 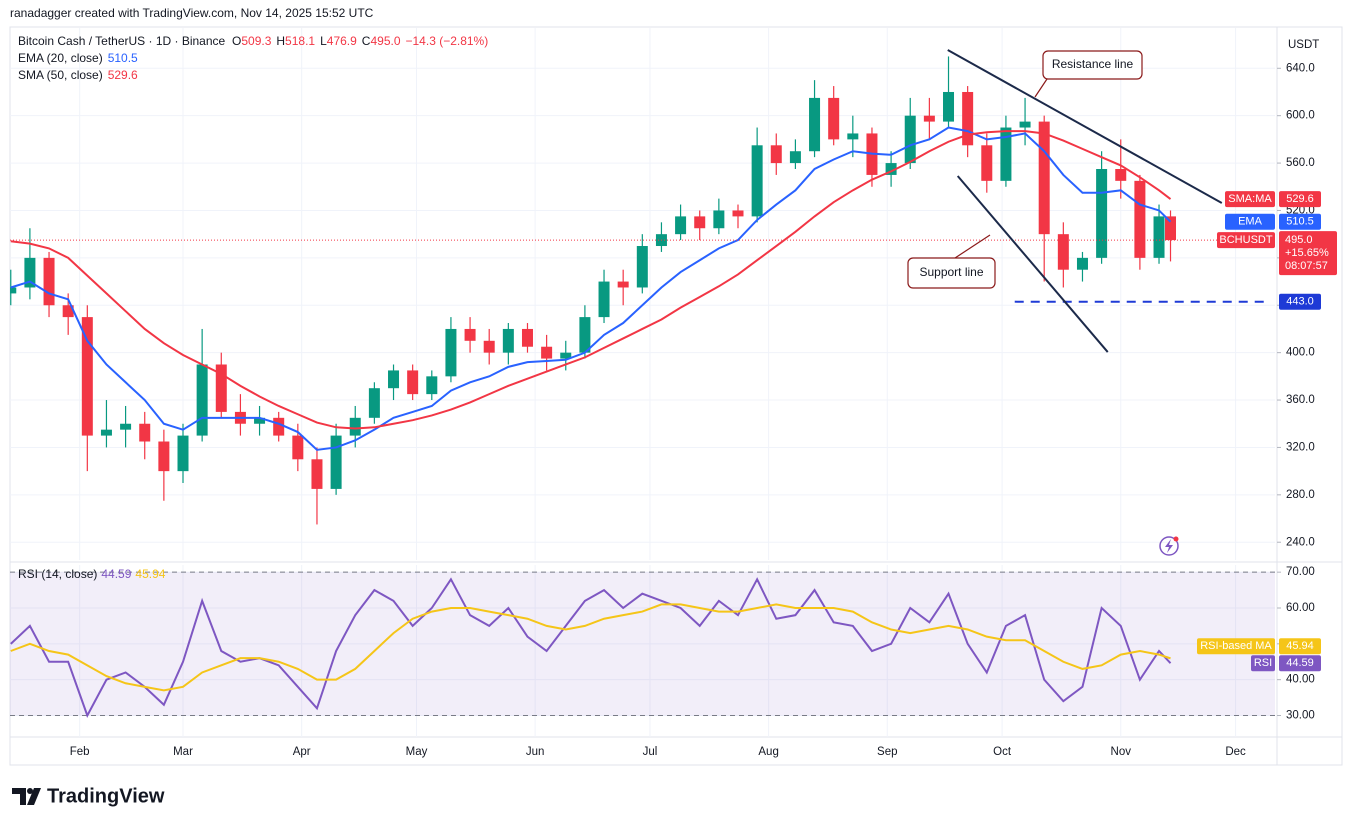 I want to click on annotation-text: Resistance line, so click(x=1093, y=64).